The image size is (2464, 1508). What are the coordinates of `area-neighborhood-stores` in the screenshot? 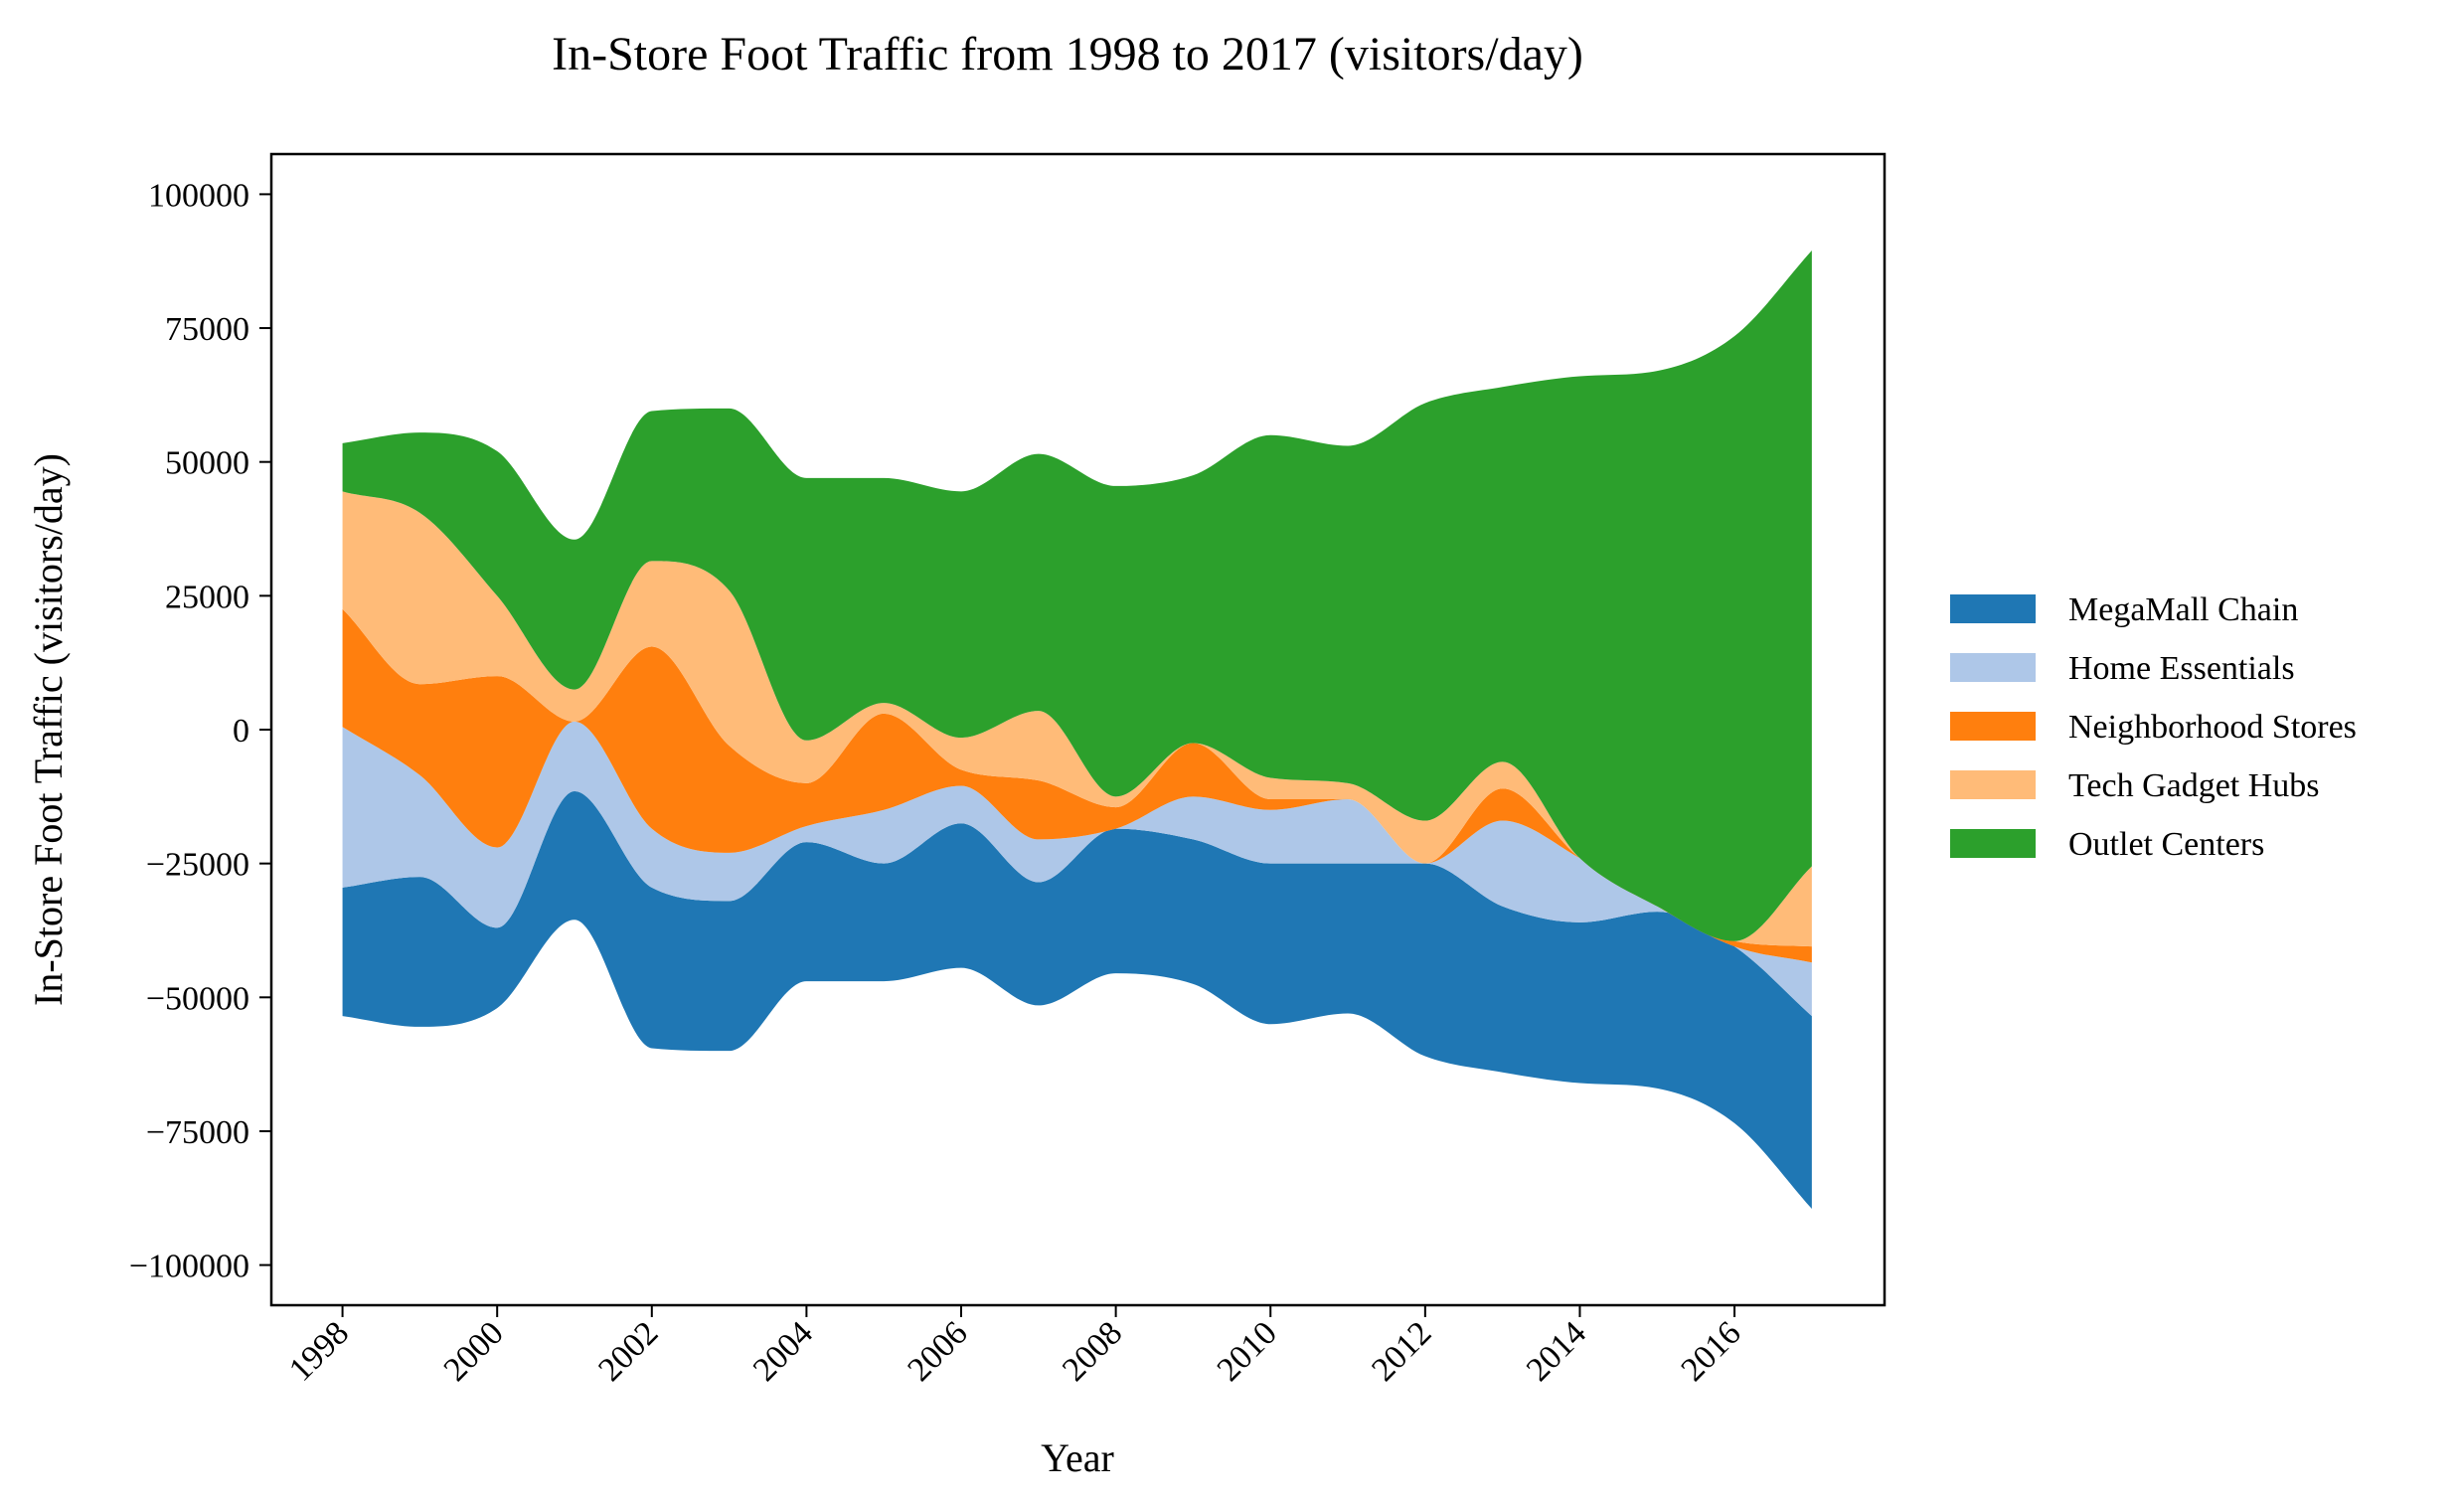 It's located at (1077, 786).